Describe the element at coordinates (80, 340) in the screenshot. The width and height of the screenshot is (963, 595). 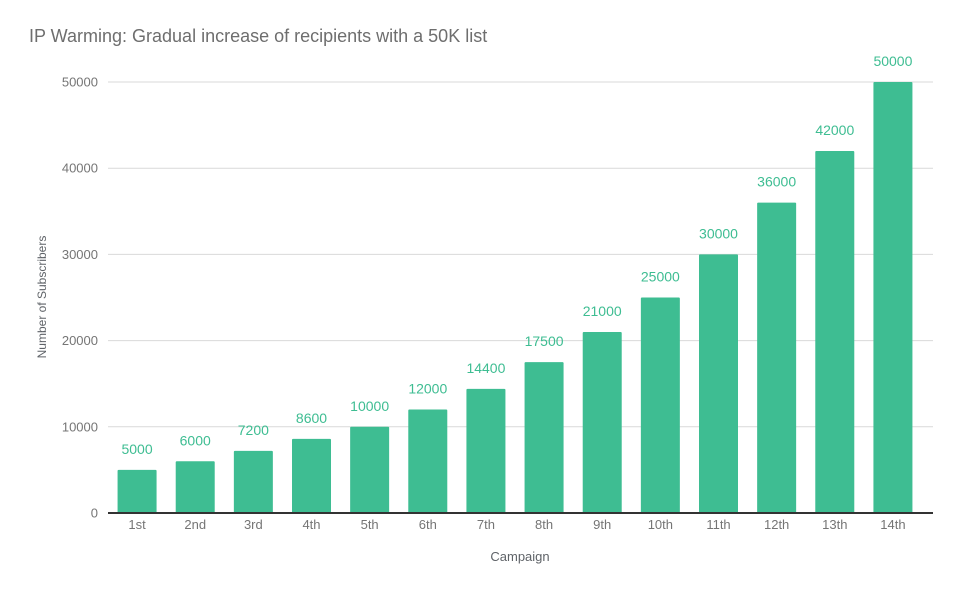
I see `y-tick-label-20000: 20000` at that location.